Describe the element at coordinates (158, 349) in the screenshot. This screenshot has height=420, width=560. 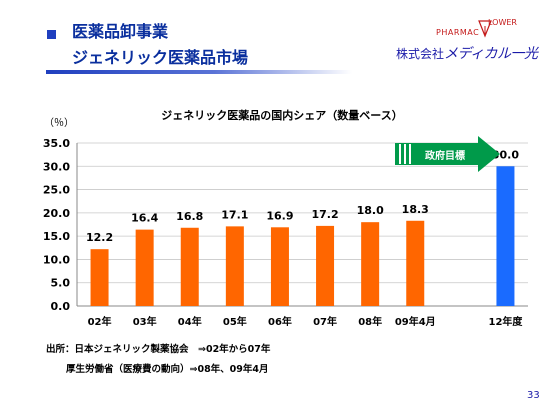
I see `footnote-source-1: 出所：日本ジェネリック製薬協会 ⇒02年から07年` at that location.